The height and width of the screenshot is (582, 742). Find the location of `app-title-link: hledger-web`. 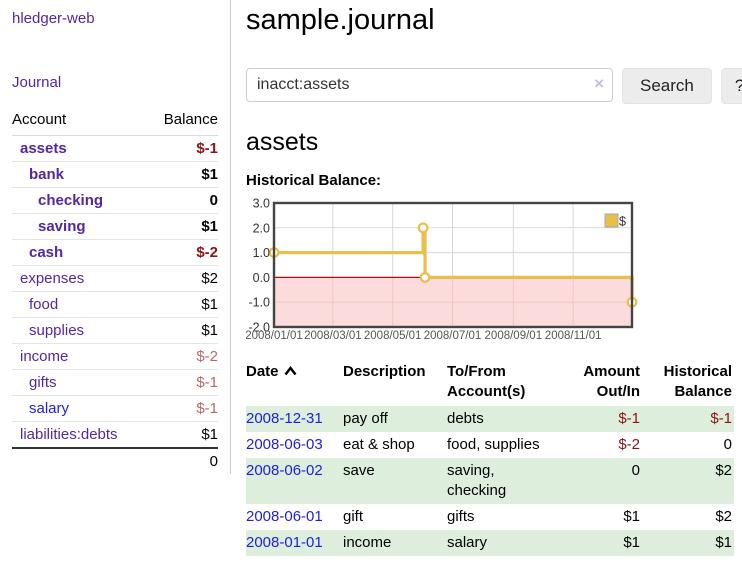

app-title-link: hledger-web is located at coordinates (53, 18).